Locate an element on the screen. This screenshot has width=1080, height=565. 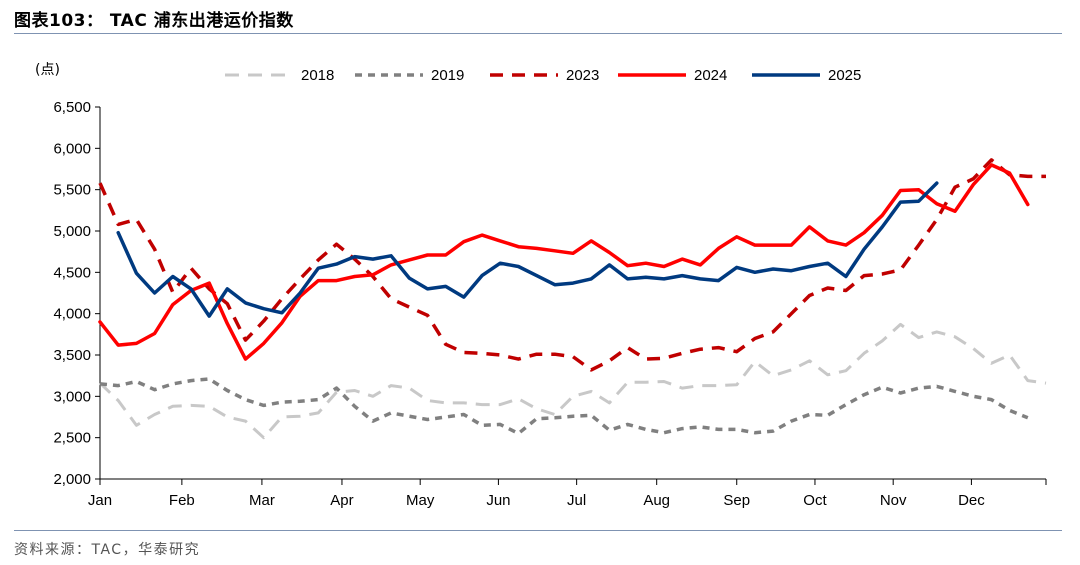
bottom-rule is located at coordinates (538, 530).